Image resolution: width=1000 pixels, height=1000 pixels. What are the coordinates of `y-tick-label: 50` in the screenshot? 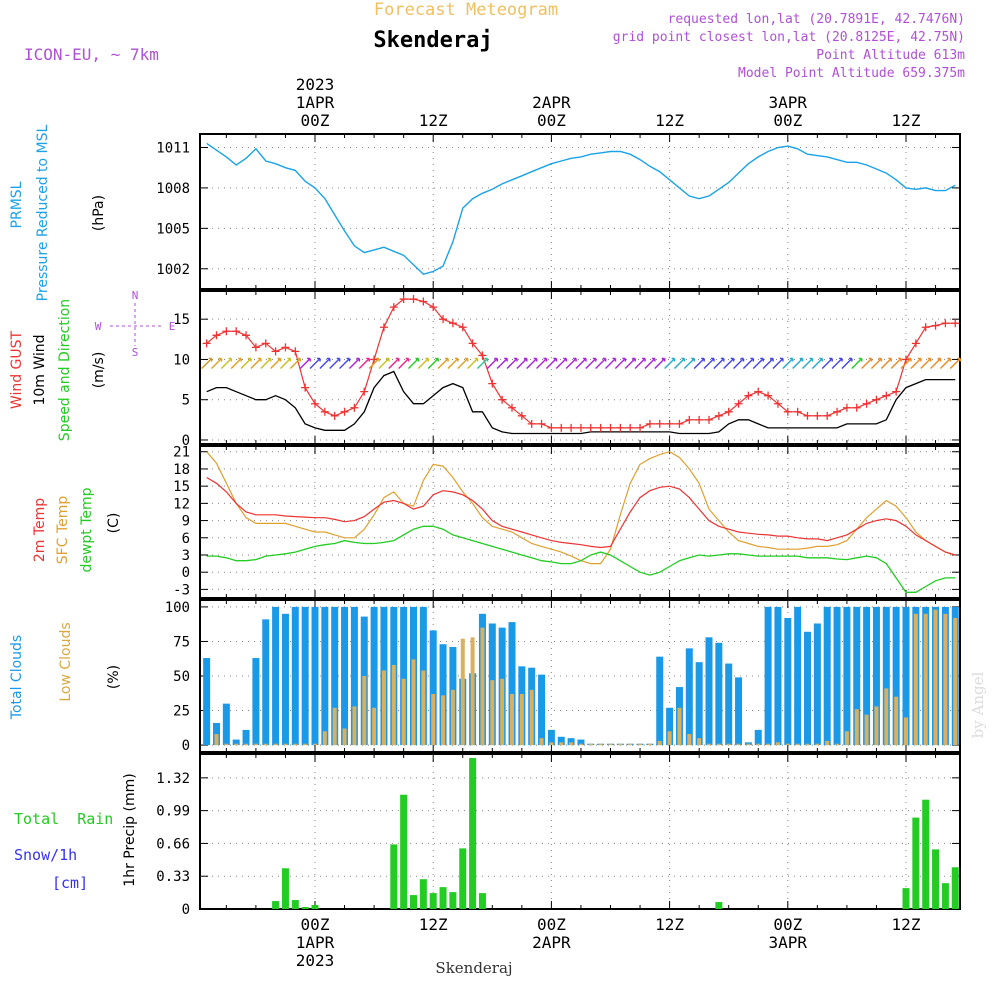 It's located at (181, 677).